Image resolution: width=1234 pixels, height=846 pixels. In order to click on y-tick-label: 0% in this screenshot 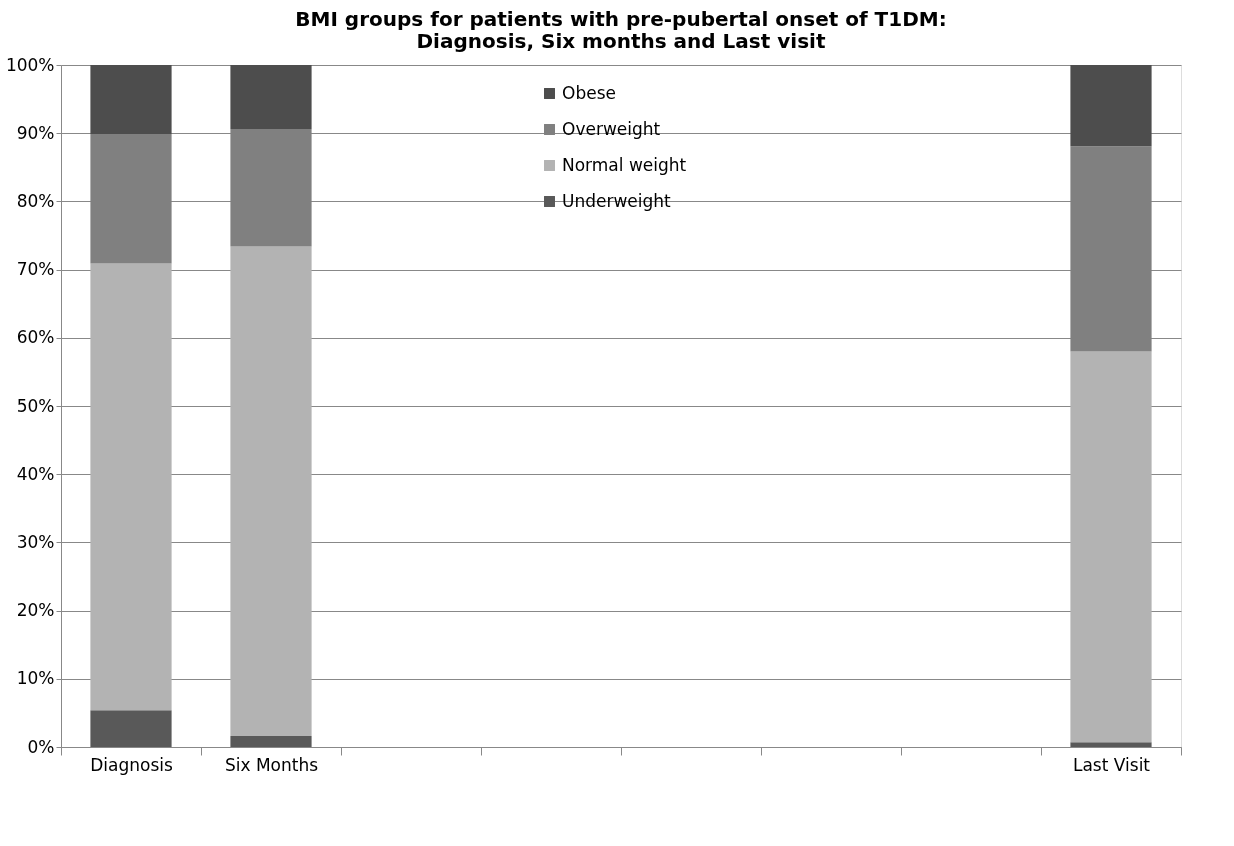, I will do `click(41, 746)`.